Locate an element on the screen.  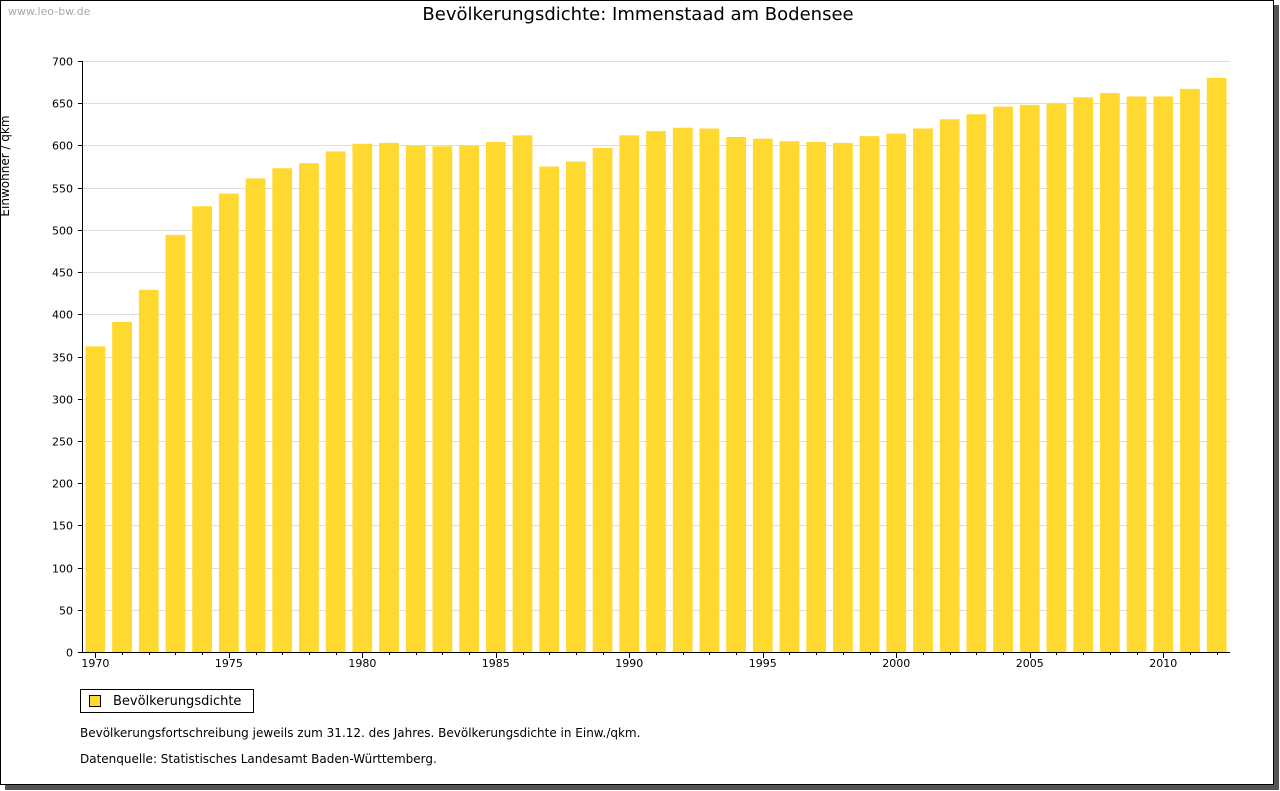
bar-1973 is located at coordinates (175, 443).